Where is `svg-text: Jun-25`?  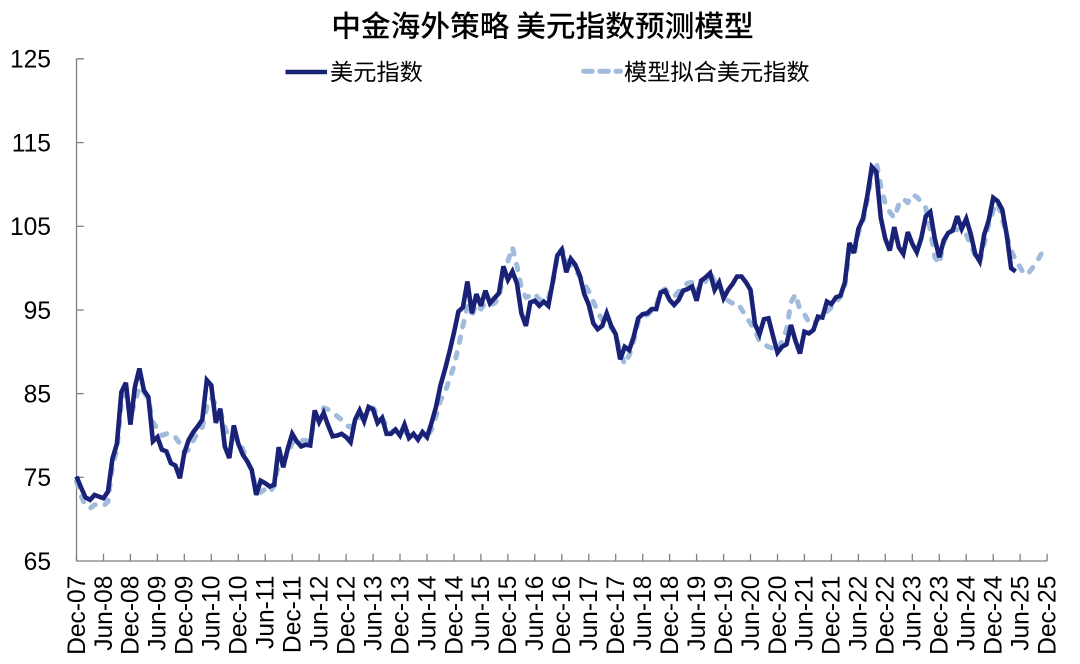 svg-text: Jun-25 is located at coordinates (1020, 613).